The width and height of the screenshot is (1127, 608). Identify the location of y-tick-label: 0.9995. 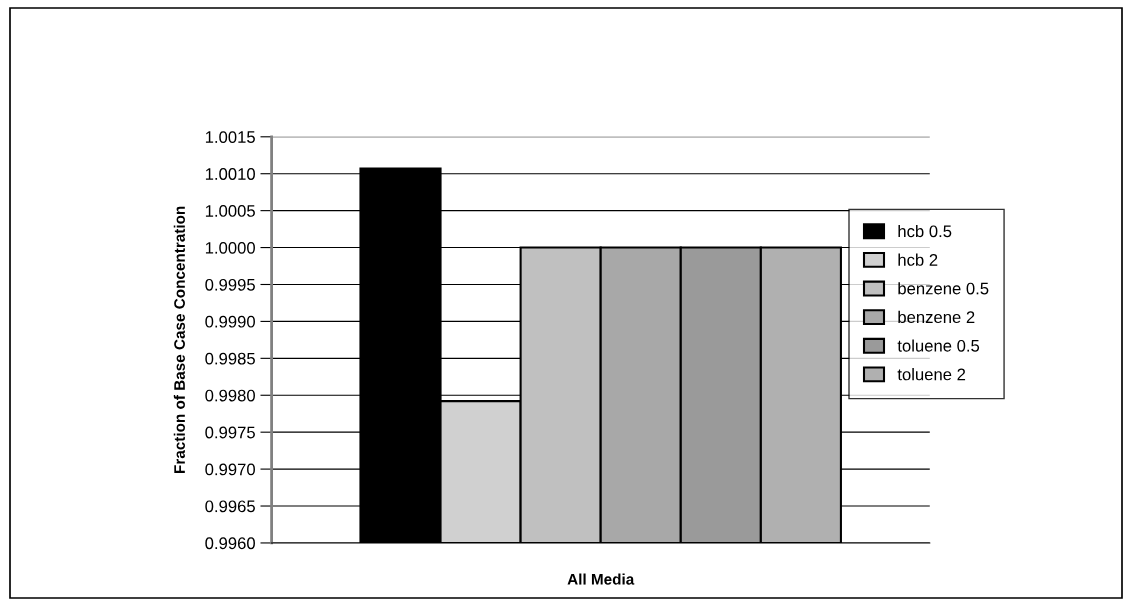
(230, 284).